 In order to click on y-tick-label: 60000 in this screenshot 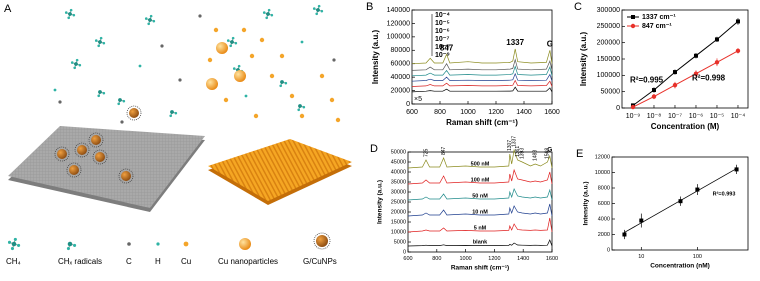, I will do `click(401, 64)`.